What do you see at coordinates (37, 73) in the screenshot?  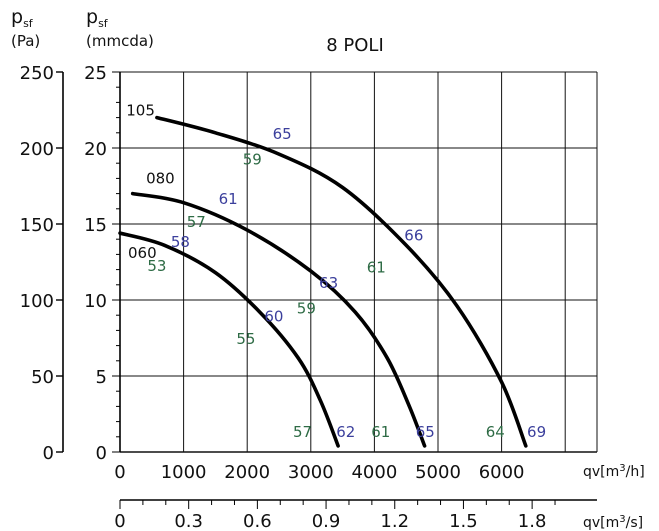 I see `left-axis-tick-label: 250` at bounding box center [37, 73].